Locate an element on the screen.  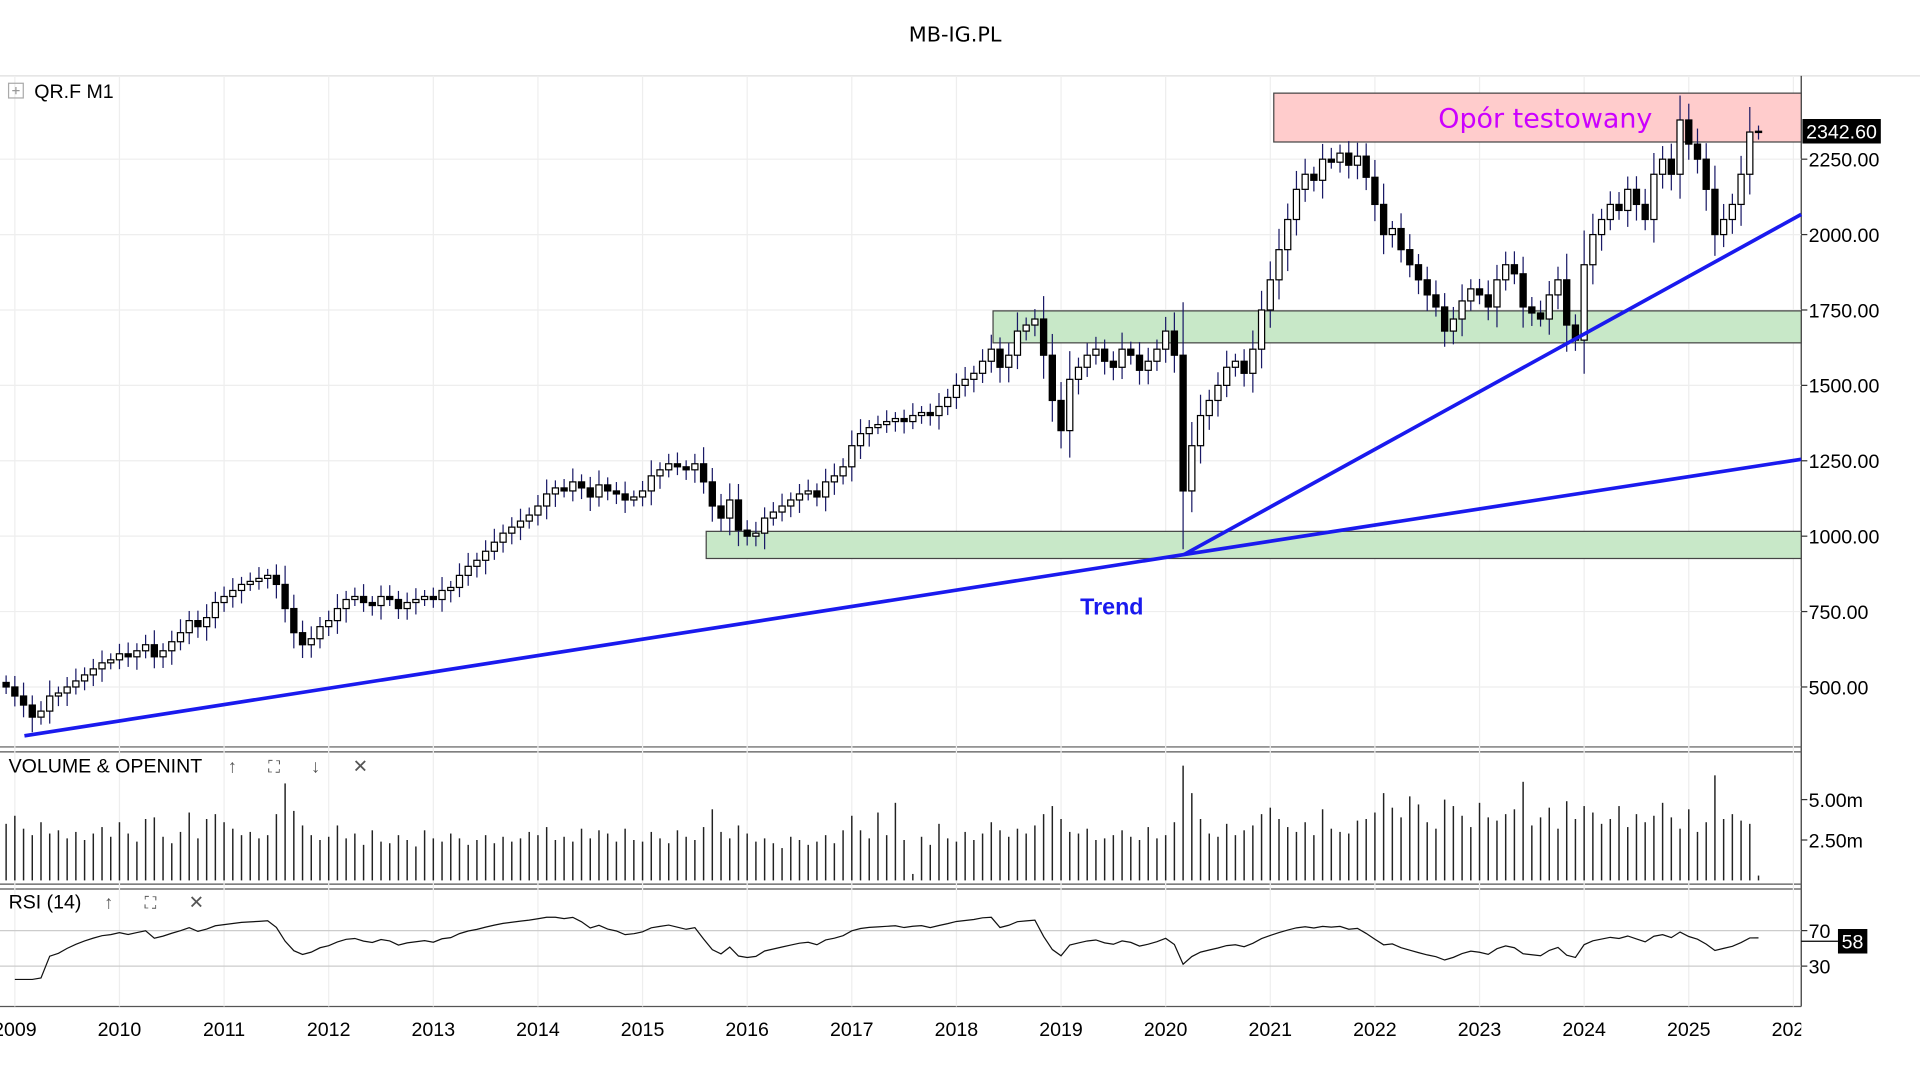
rsi-tick-label: 30 is located at coordinates (1820, 967).